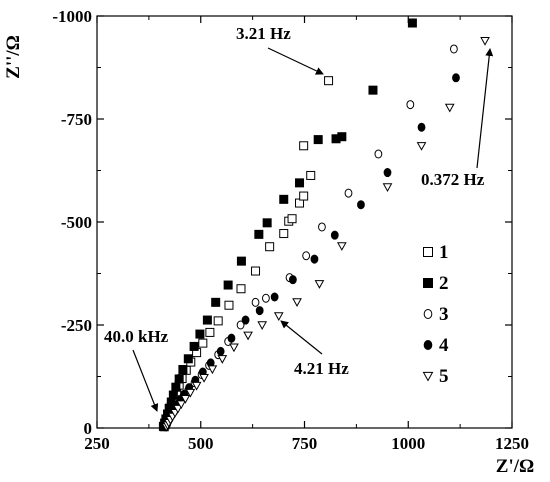  I want to click on legend-label: 2, so click(444, 283).